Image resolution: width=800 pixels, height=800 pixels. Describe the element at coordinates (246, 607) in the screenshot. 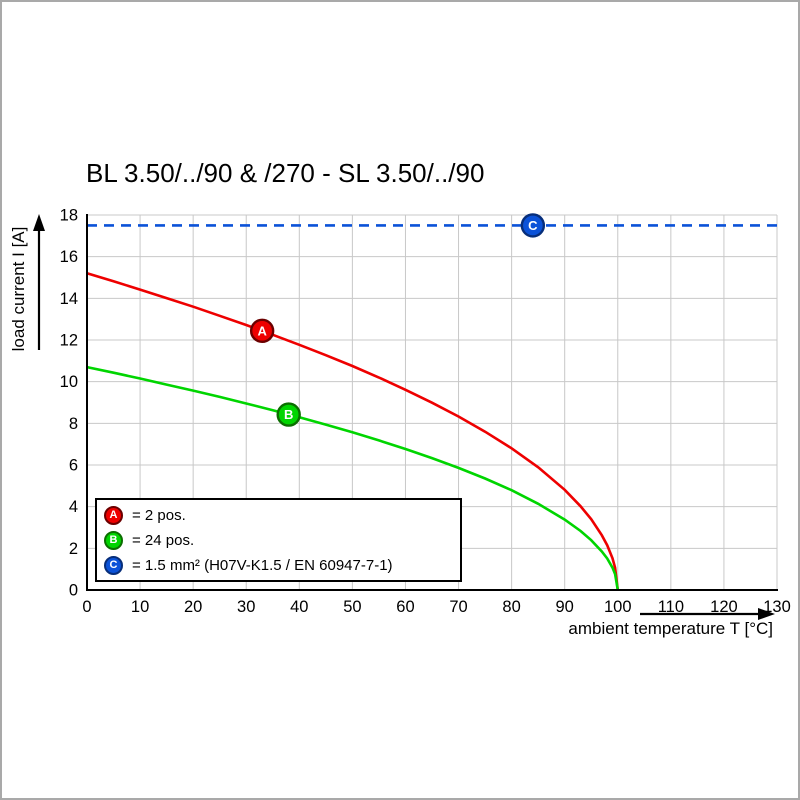

I see `x-tick-label: 30` at that location.